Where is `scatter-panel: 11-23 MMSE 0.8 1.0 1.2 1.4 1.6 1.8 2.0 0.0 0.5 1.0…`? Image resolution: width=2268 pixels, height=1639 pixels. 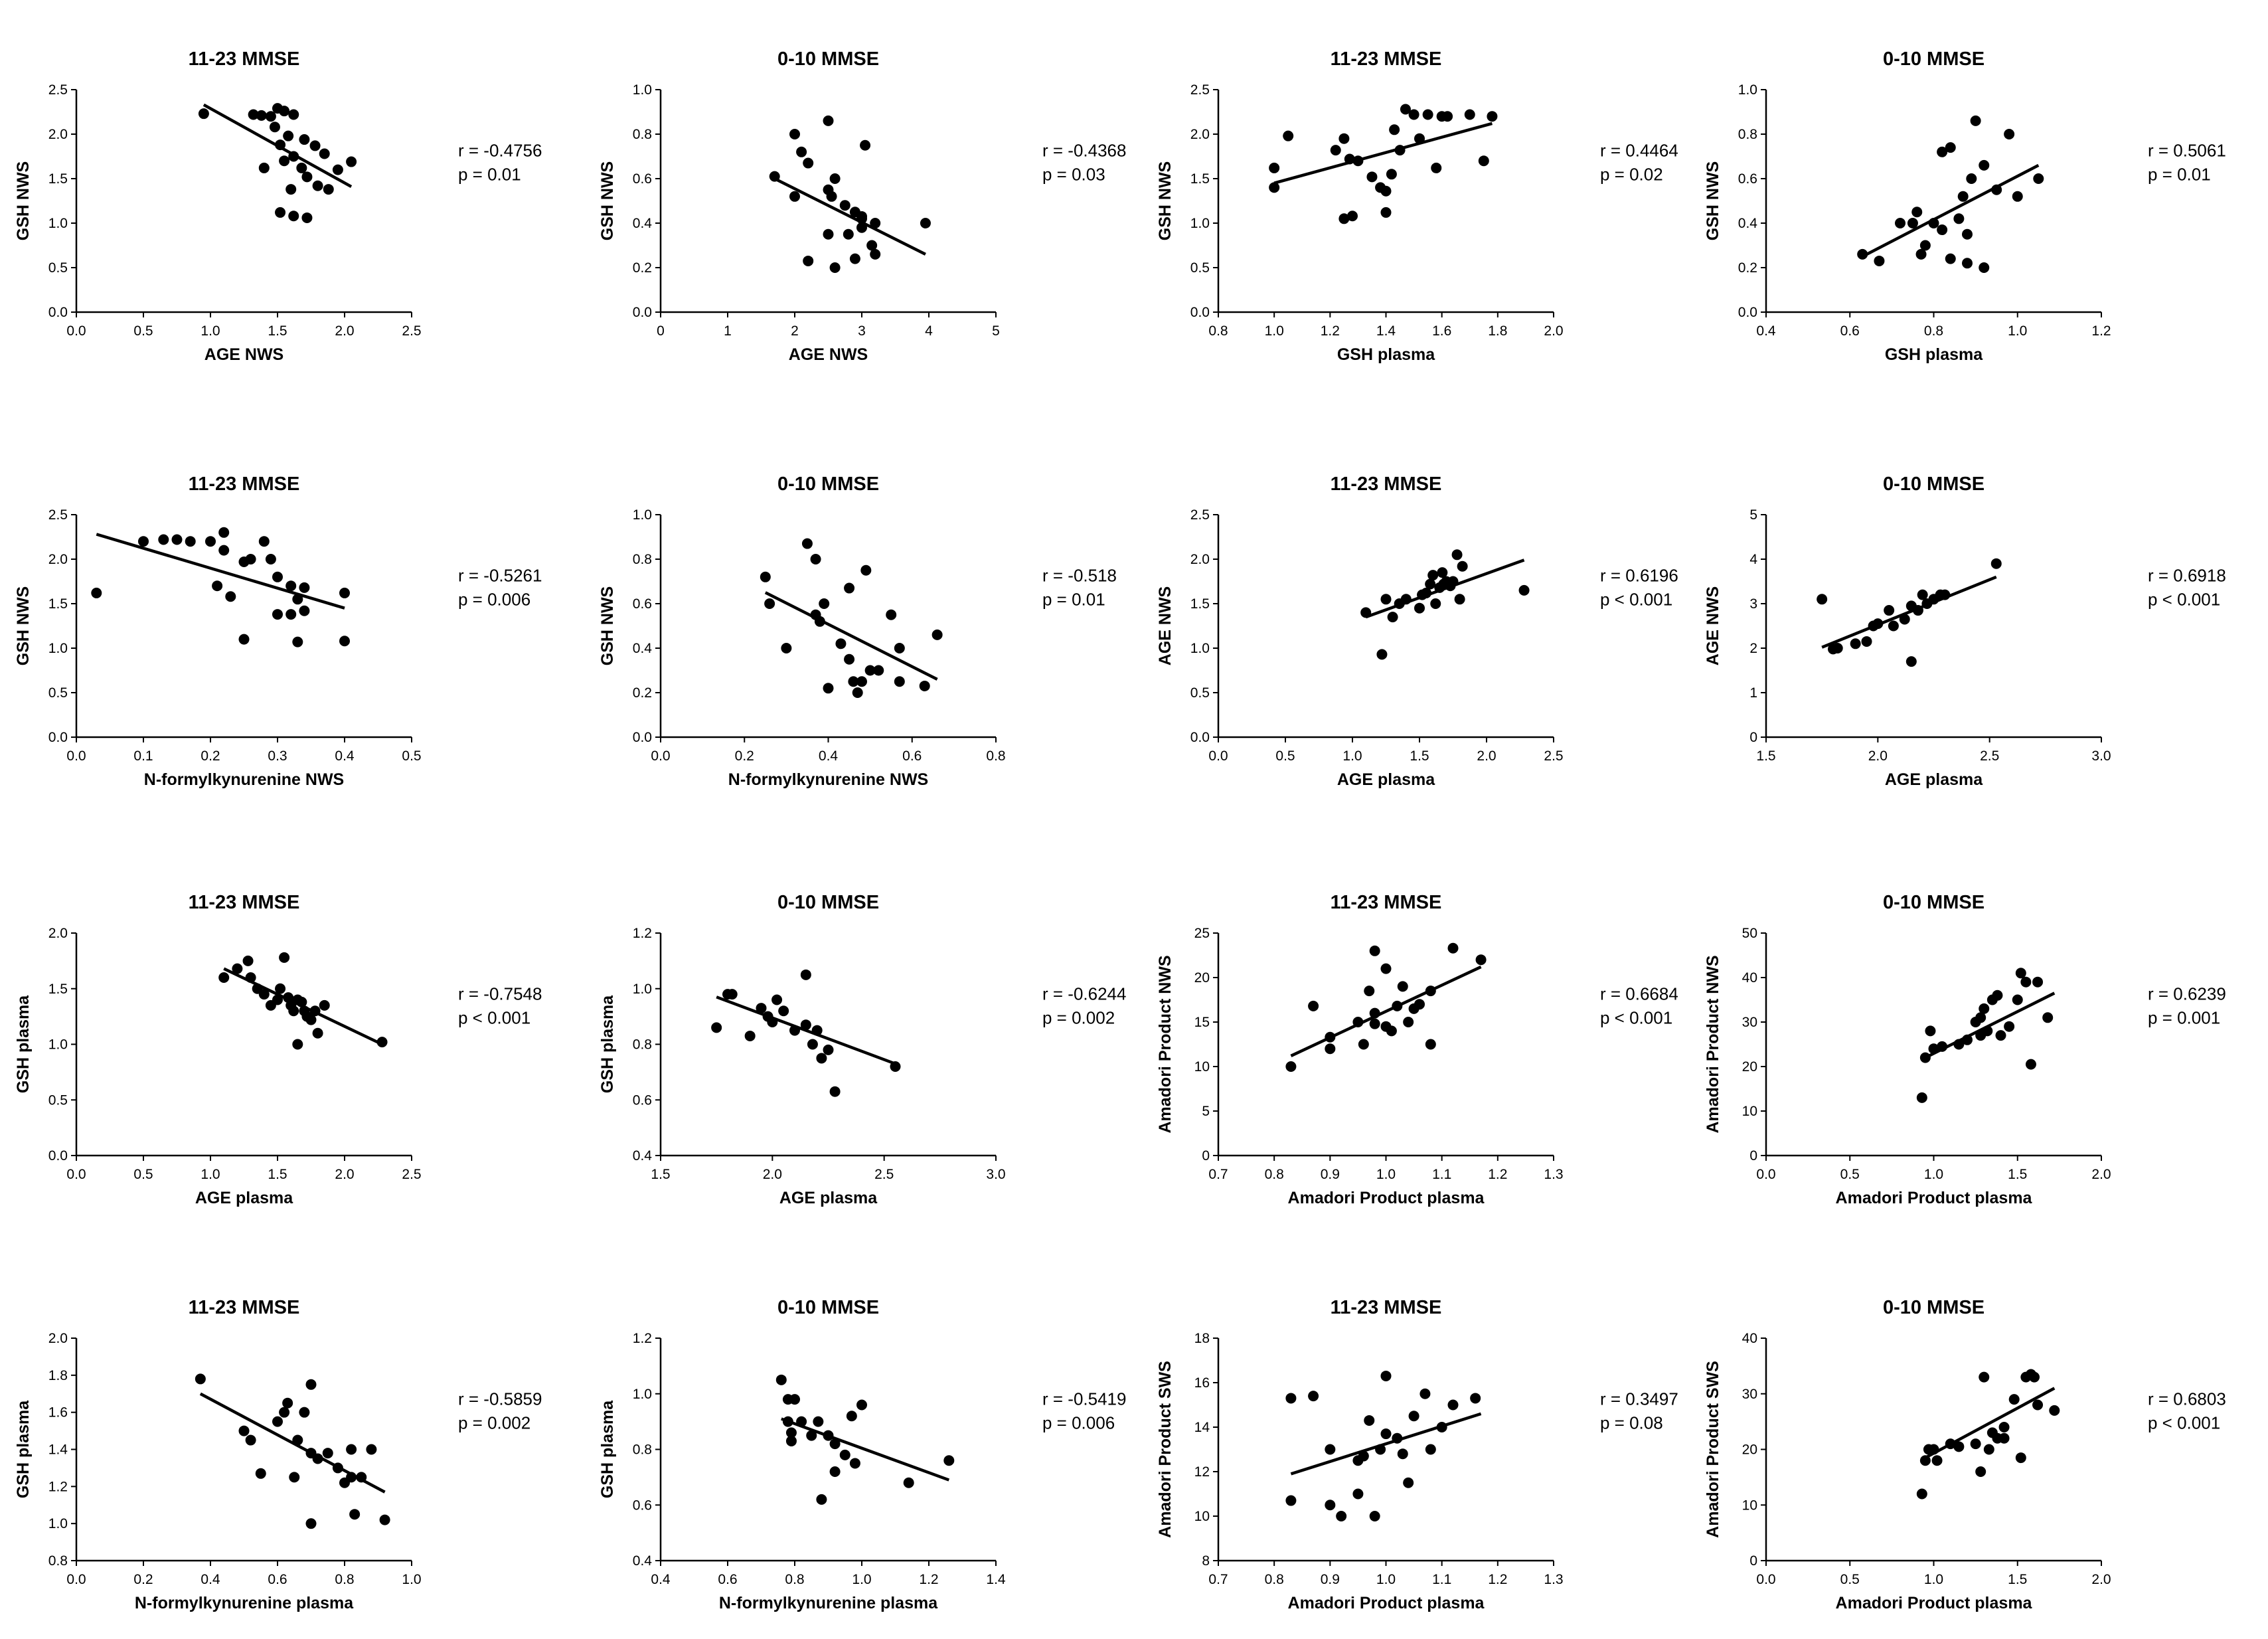
scatter-panel: 11-23 MMSE 0.8 1.0 1.2 1.4 1.6 1.8 2.0 0.0 0.5 1.0… is located at coordinates (1417, 206).